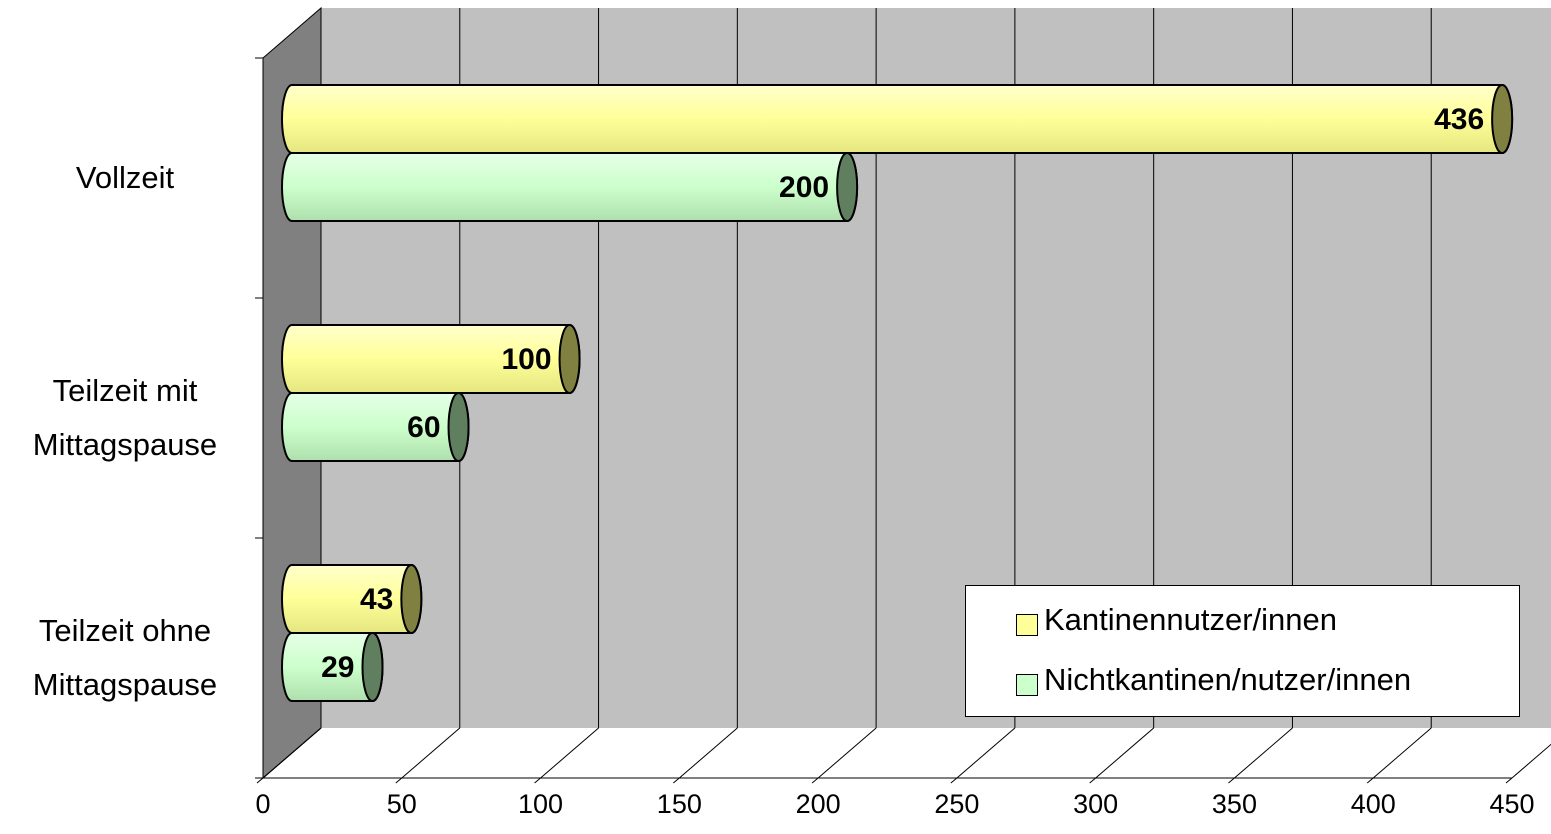 The width and height of the screenshot is (1551, 834). Describe the element at coordinates (1228, 679) in the screenshot. I see `legend-label: Nichtkantinen/nutzer/innen` at that location.